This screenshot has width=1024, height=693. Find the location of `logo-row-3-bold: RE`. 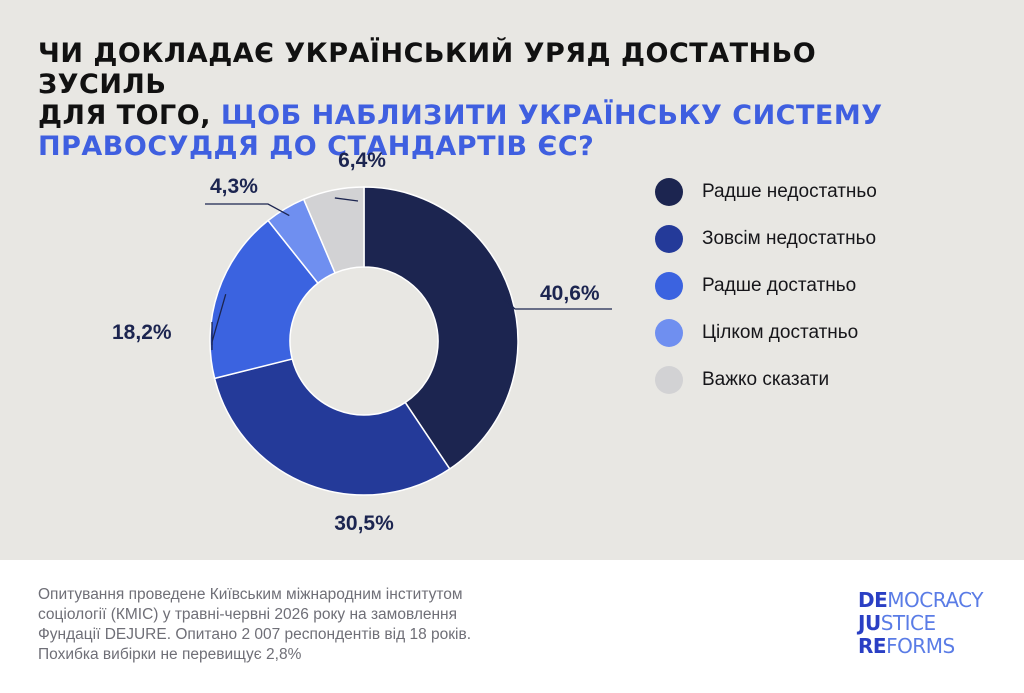

logo-row-3-bold: RE is located at coordinates (872, 646).